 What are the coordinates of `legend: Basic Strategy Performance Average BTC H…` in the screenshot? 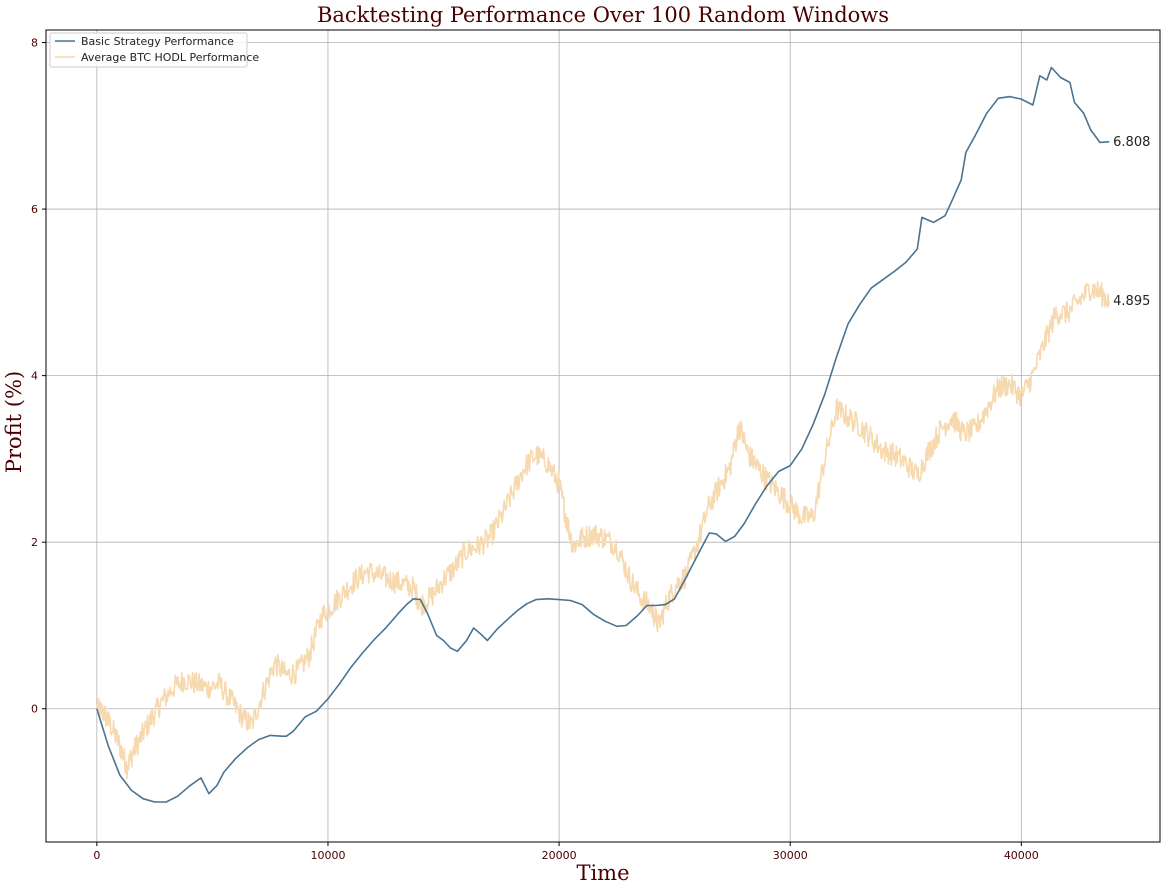 It's located at (154, 50).